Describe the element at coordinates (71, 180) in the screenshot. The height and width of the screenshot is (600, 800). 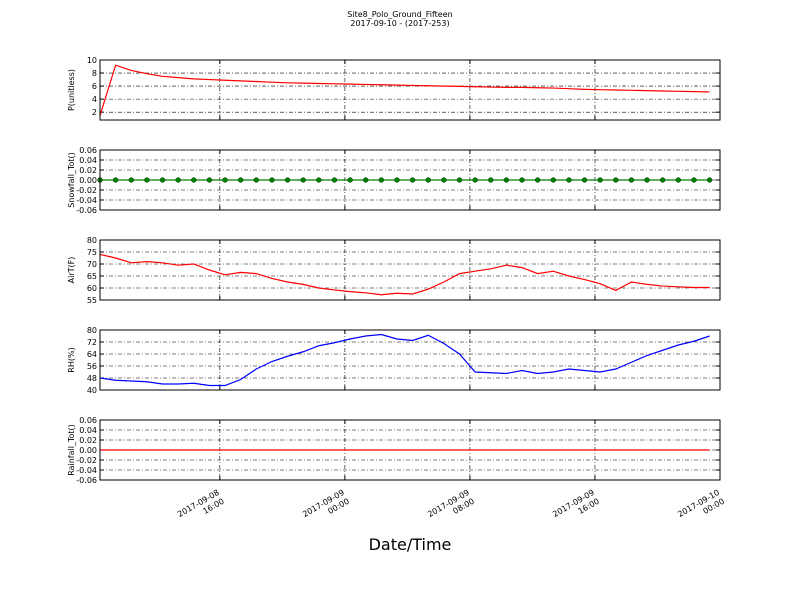
I see `y-axis-label: Snowfall_Tot()` at that location.